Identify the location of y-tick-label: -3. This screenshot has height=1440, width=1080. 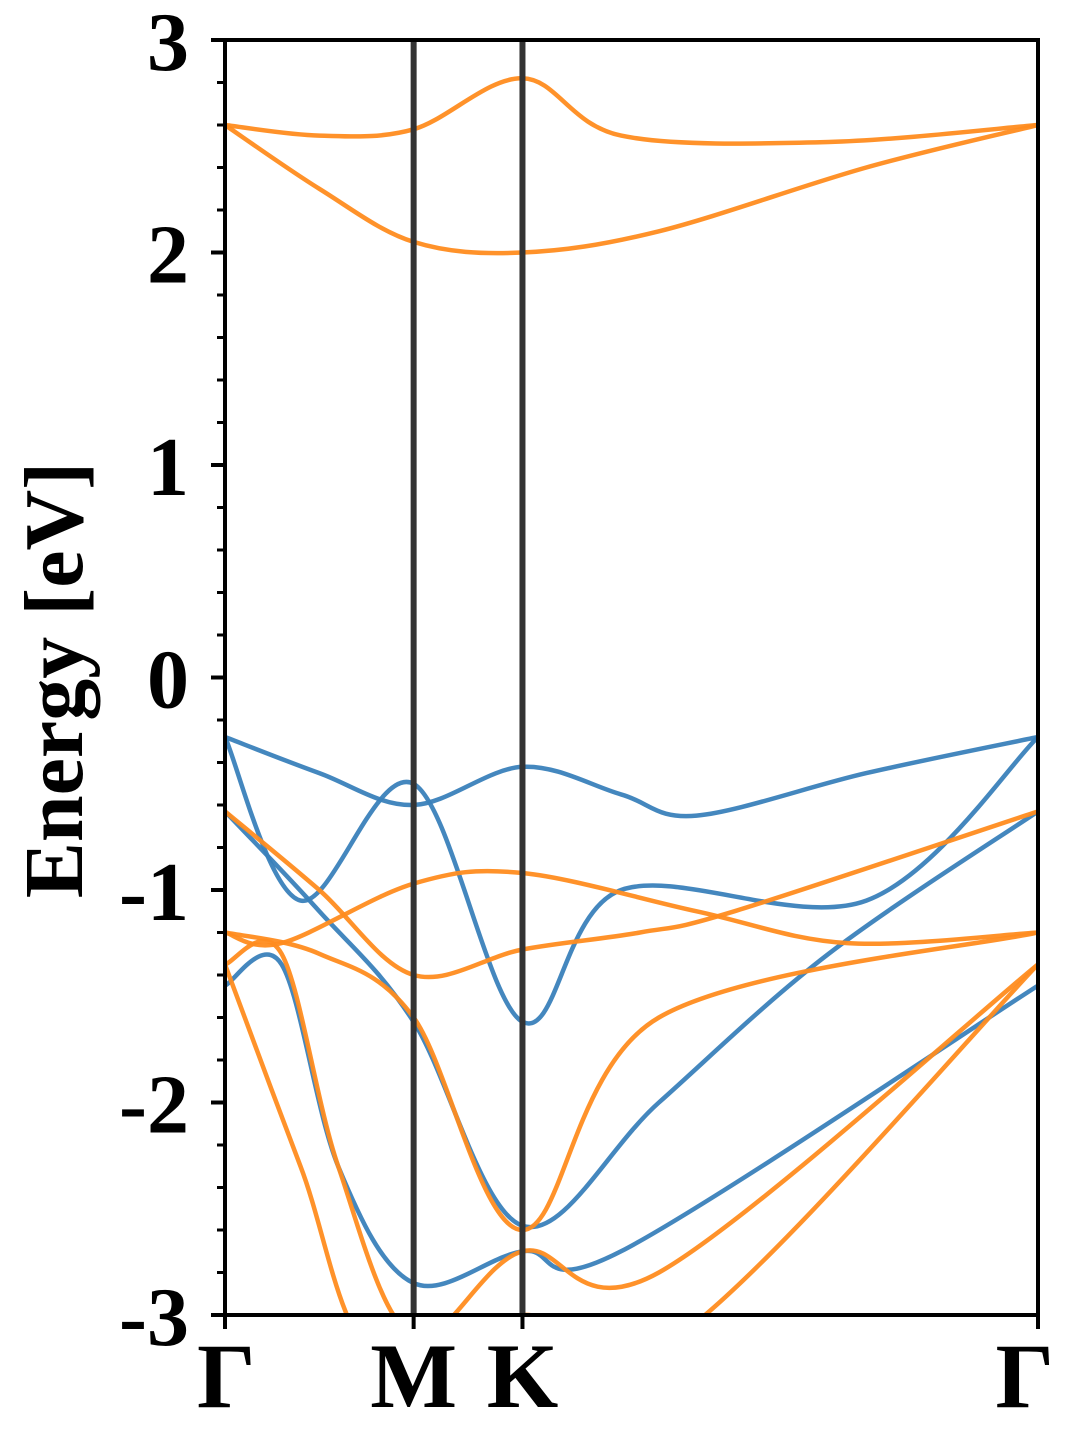
(154, 1317).